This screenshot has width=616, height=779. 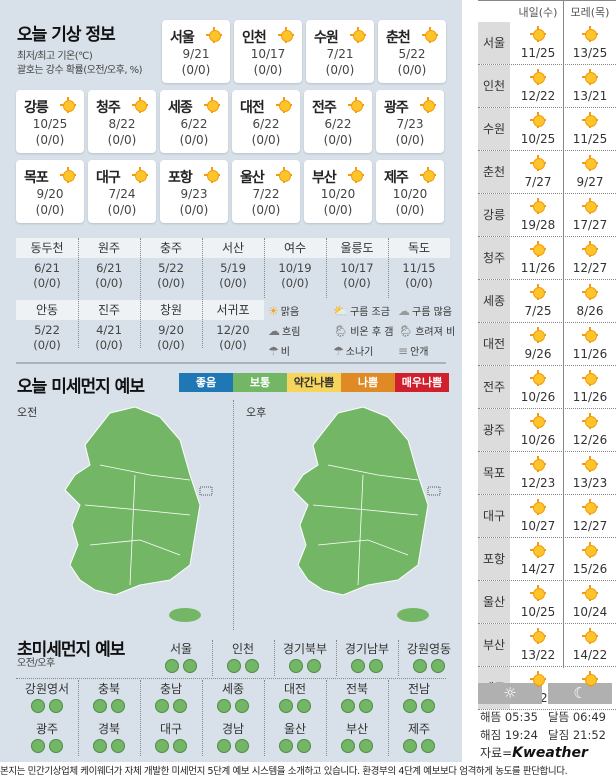 What do you see at coordinates (494, 301) in the screenshot?
I see `forecast-city: 세종` at bounding box center [494, 301].